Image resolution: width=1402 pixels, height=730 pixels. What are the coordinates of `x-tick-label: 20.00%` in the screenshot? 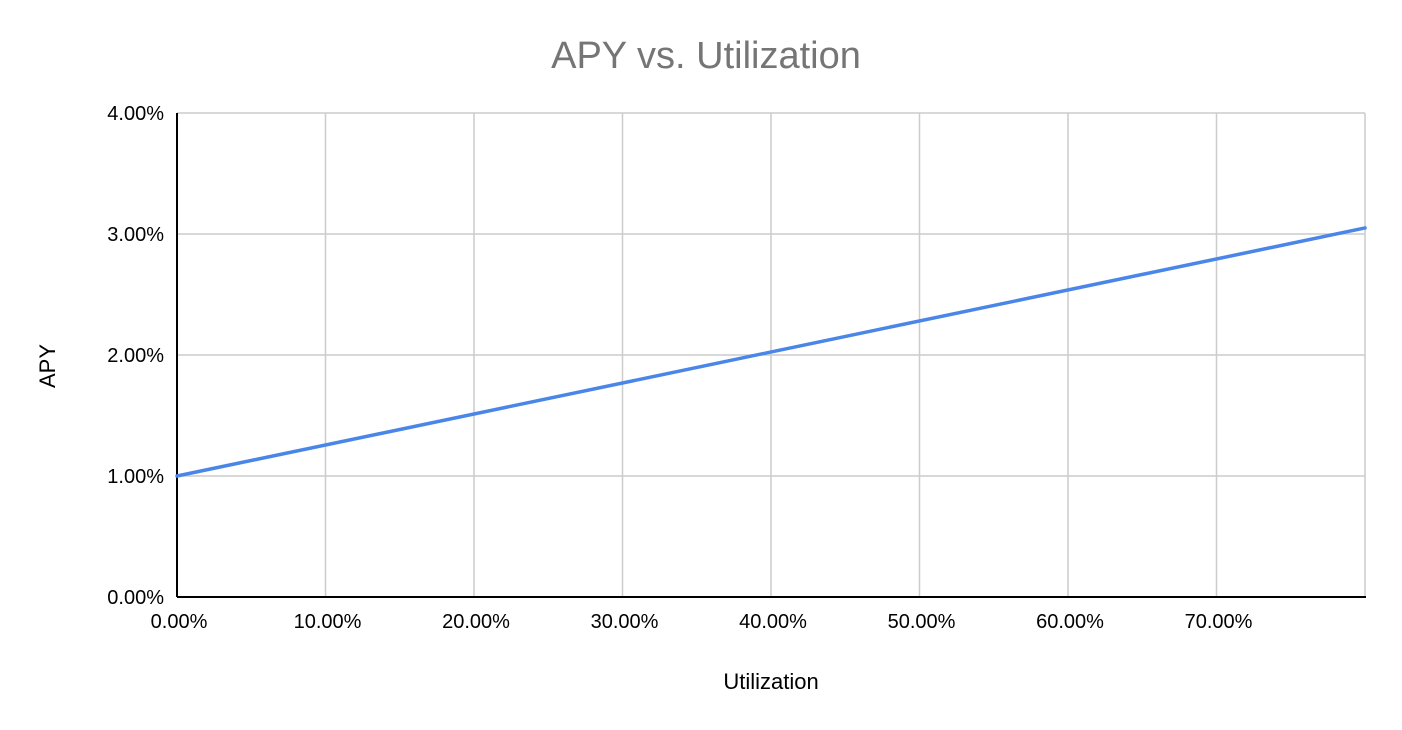 It's located at (476, 622).